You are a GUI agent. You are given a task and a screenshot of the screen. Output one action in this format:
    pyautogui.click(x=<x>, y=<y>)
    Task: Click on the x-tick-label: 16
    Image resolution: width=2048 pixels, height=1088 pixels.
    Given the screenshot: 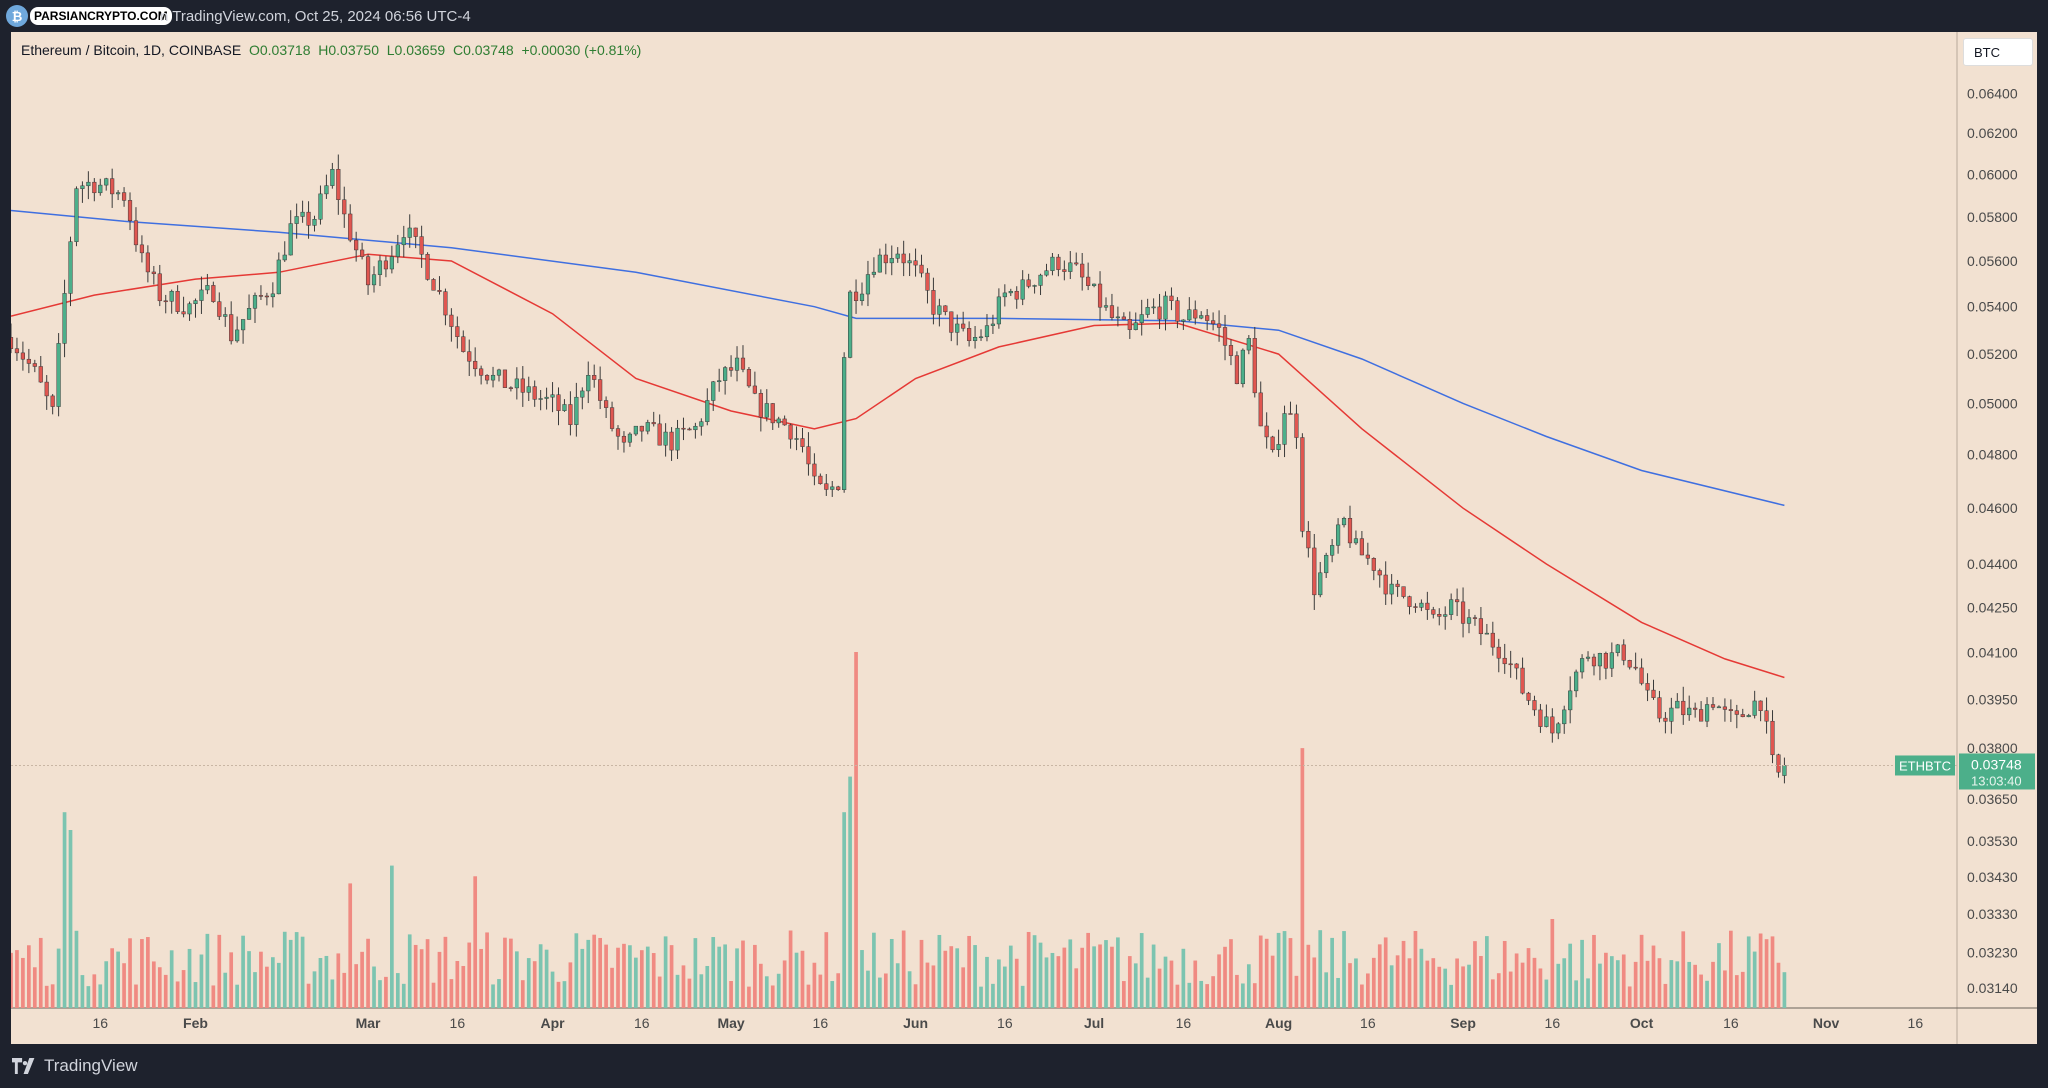 What is the action you would take?
    pyautogui.click(x=821, y=1023)
    